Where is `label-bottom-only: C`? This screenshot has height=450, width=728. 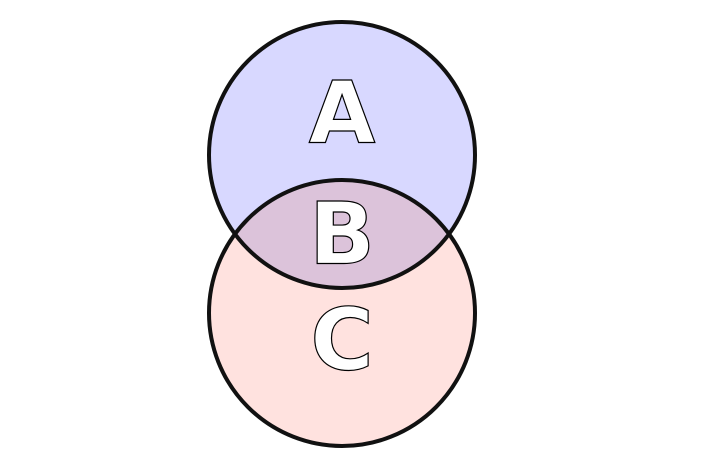
label-bottom-only: C is located at coordinates (341, 340).